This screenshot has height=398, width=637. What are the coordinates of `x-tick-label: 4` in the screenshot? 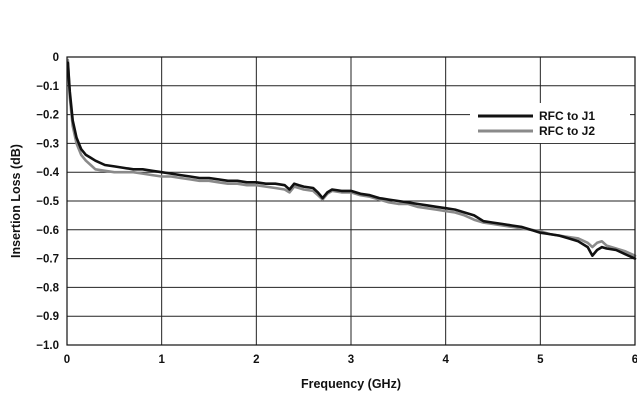 It's located at (445, 360).